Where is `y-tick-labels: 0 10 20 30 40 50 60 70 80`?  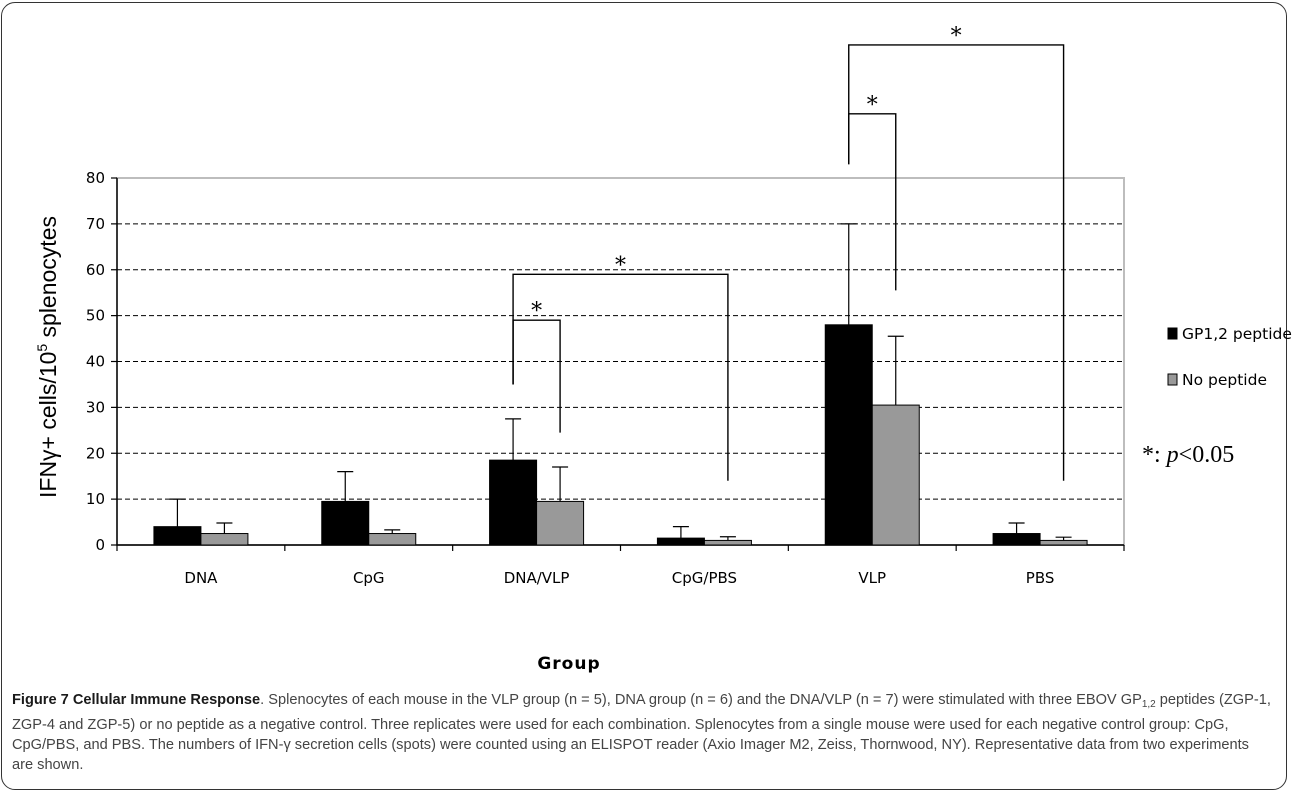 y-tick-labels: 0 10 20 30 40 50 60 70 80 is located at coordinates (95, 361).